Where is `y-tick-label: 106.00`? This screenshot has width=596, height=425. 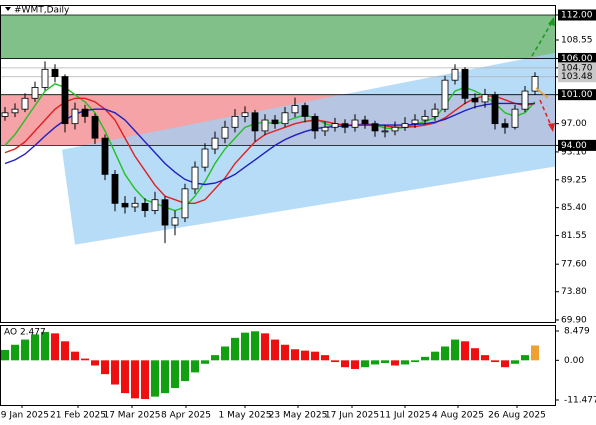
y-tick-label: 106.00 is located at coordinates (577, 59).